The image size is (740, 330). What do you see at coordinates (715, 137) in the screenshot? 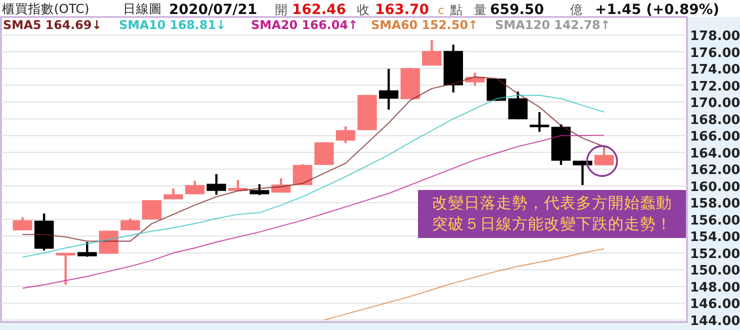
I see `y-tick-label: 166.00` at bounding box center [715, 137].